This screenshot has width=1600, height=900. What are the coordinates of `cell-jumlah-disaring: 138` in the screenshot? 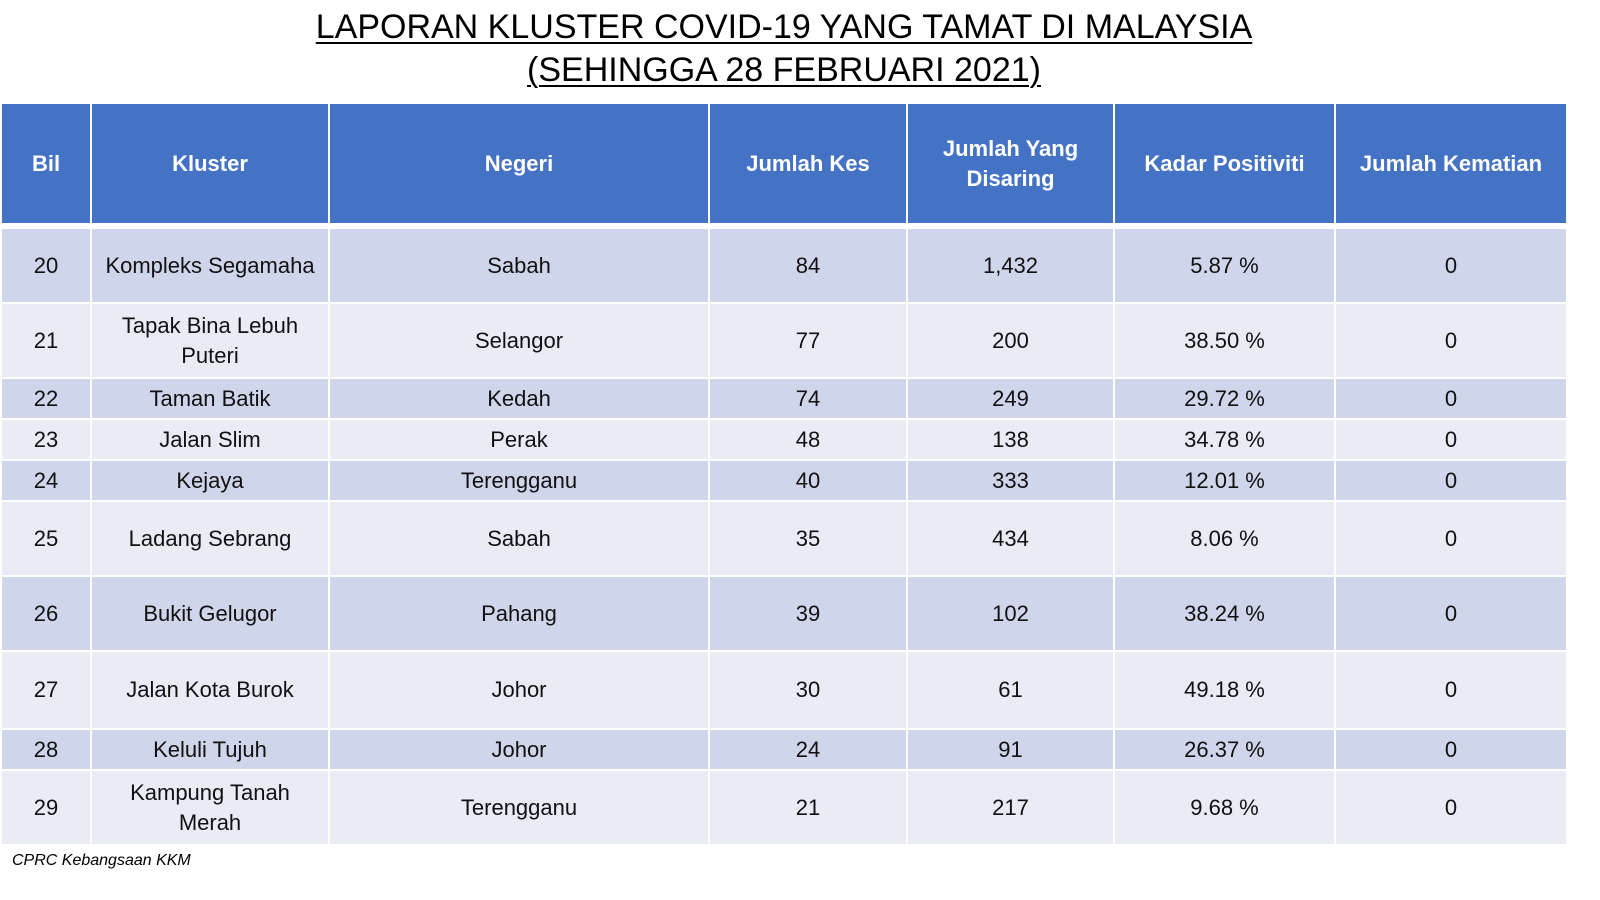 It's located at (1010, 439).